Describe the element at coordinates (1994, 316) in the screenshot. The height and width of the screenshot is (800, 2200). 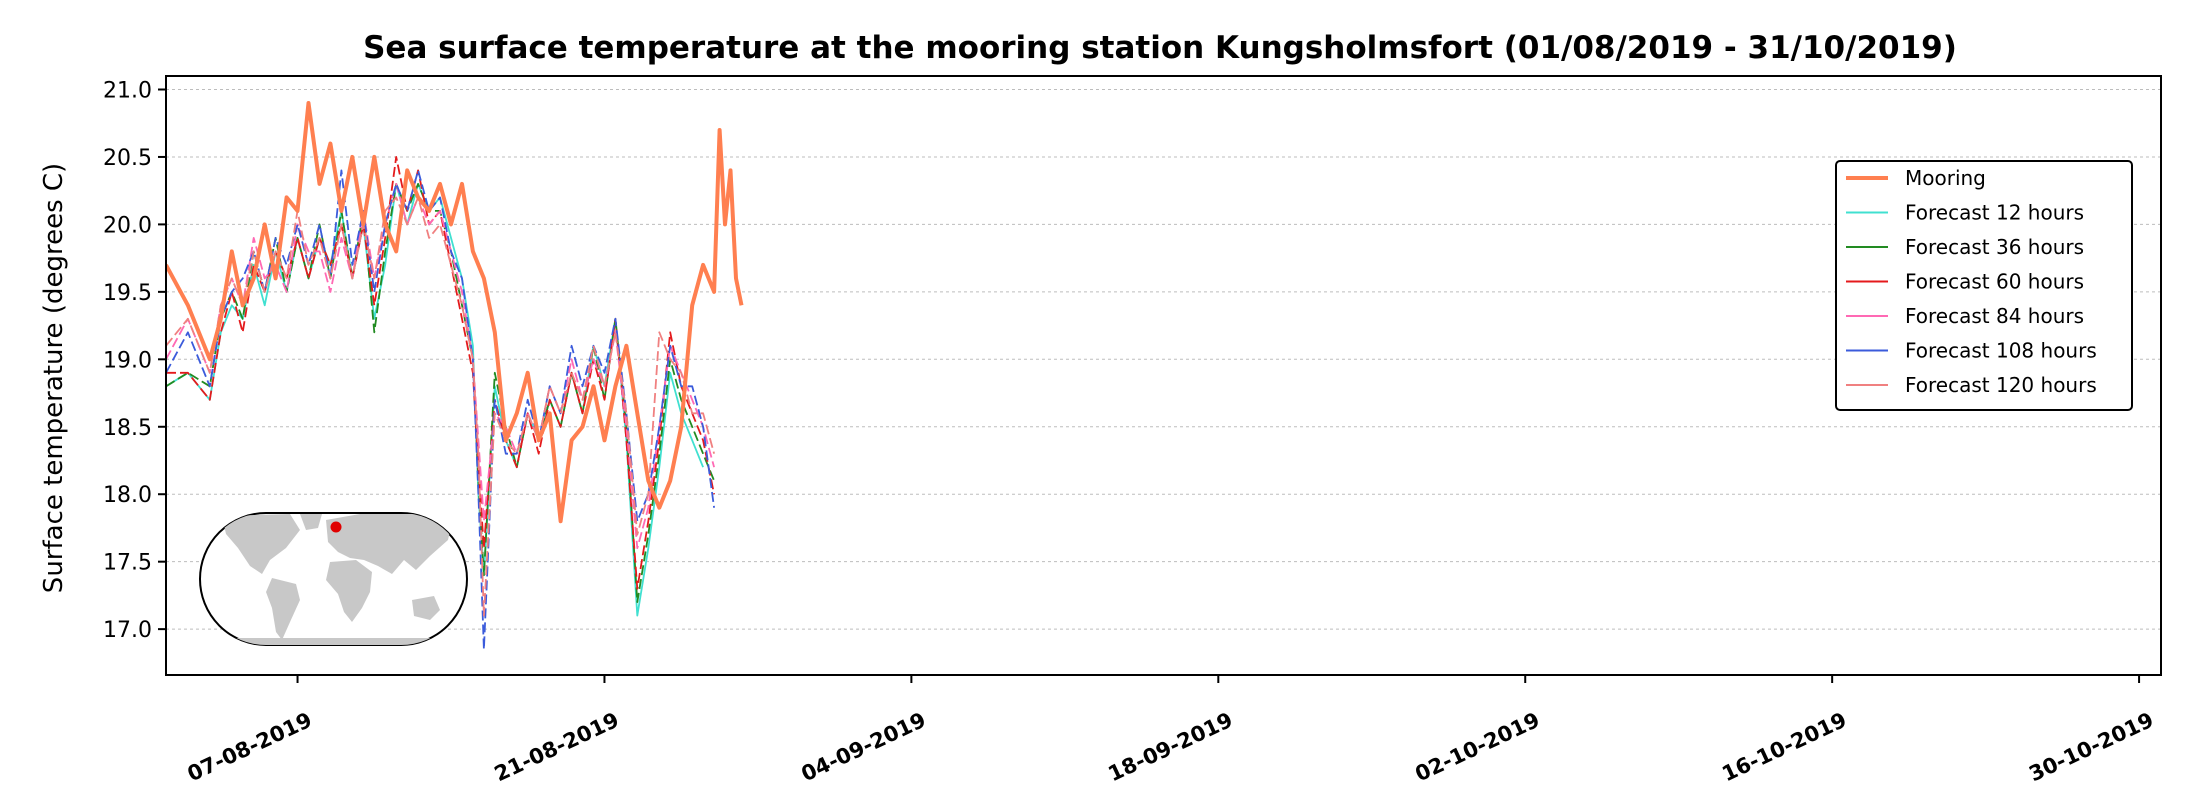
I see `legend-entry: Forecast 84 hours` at that location.